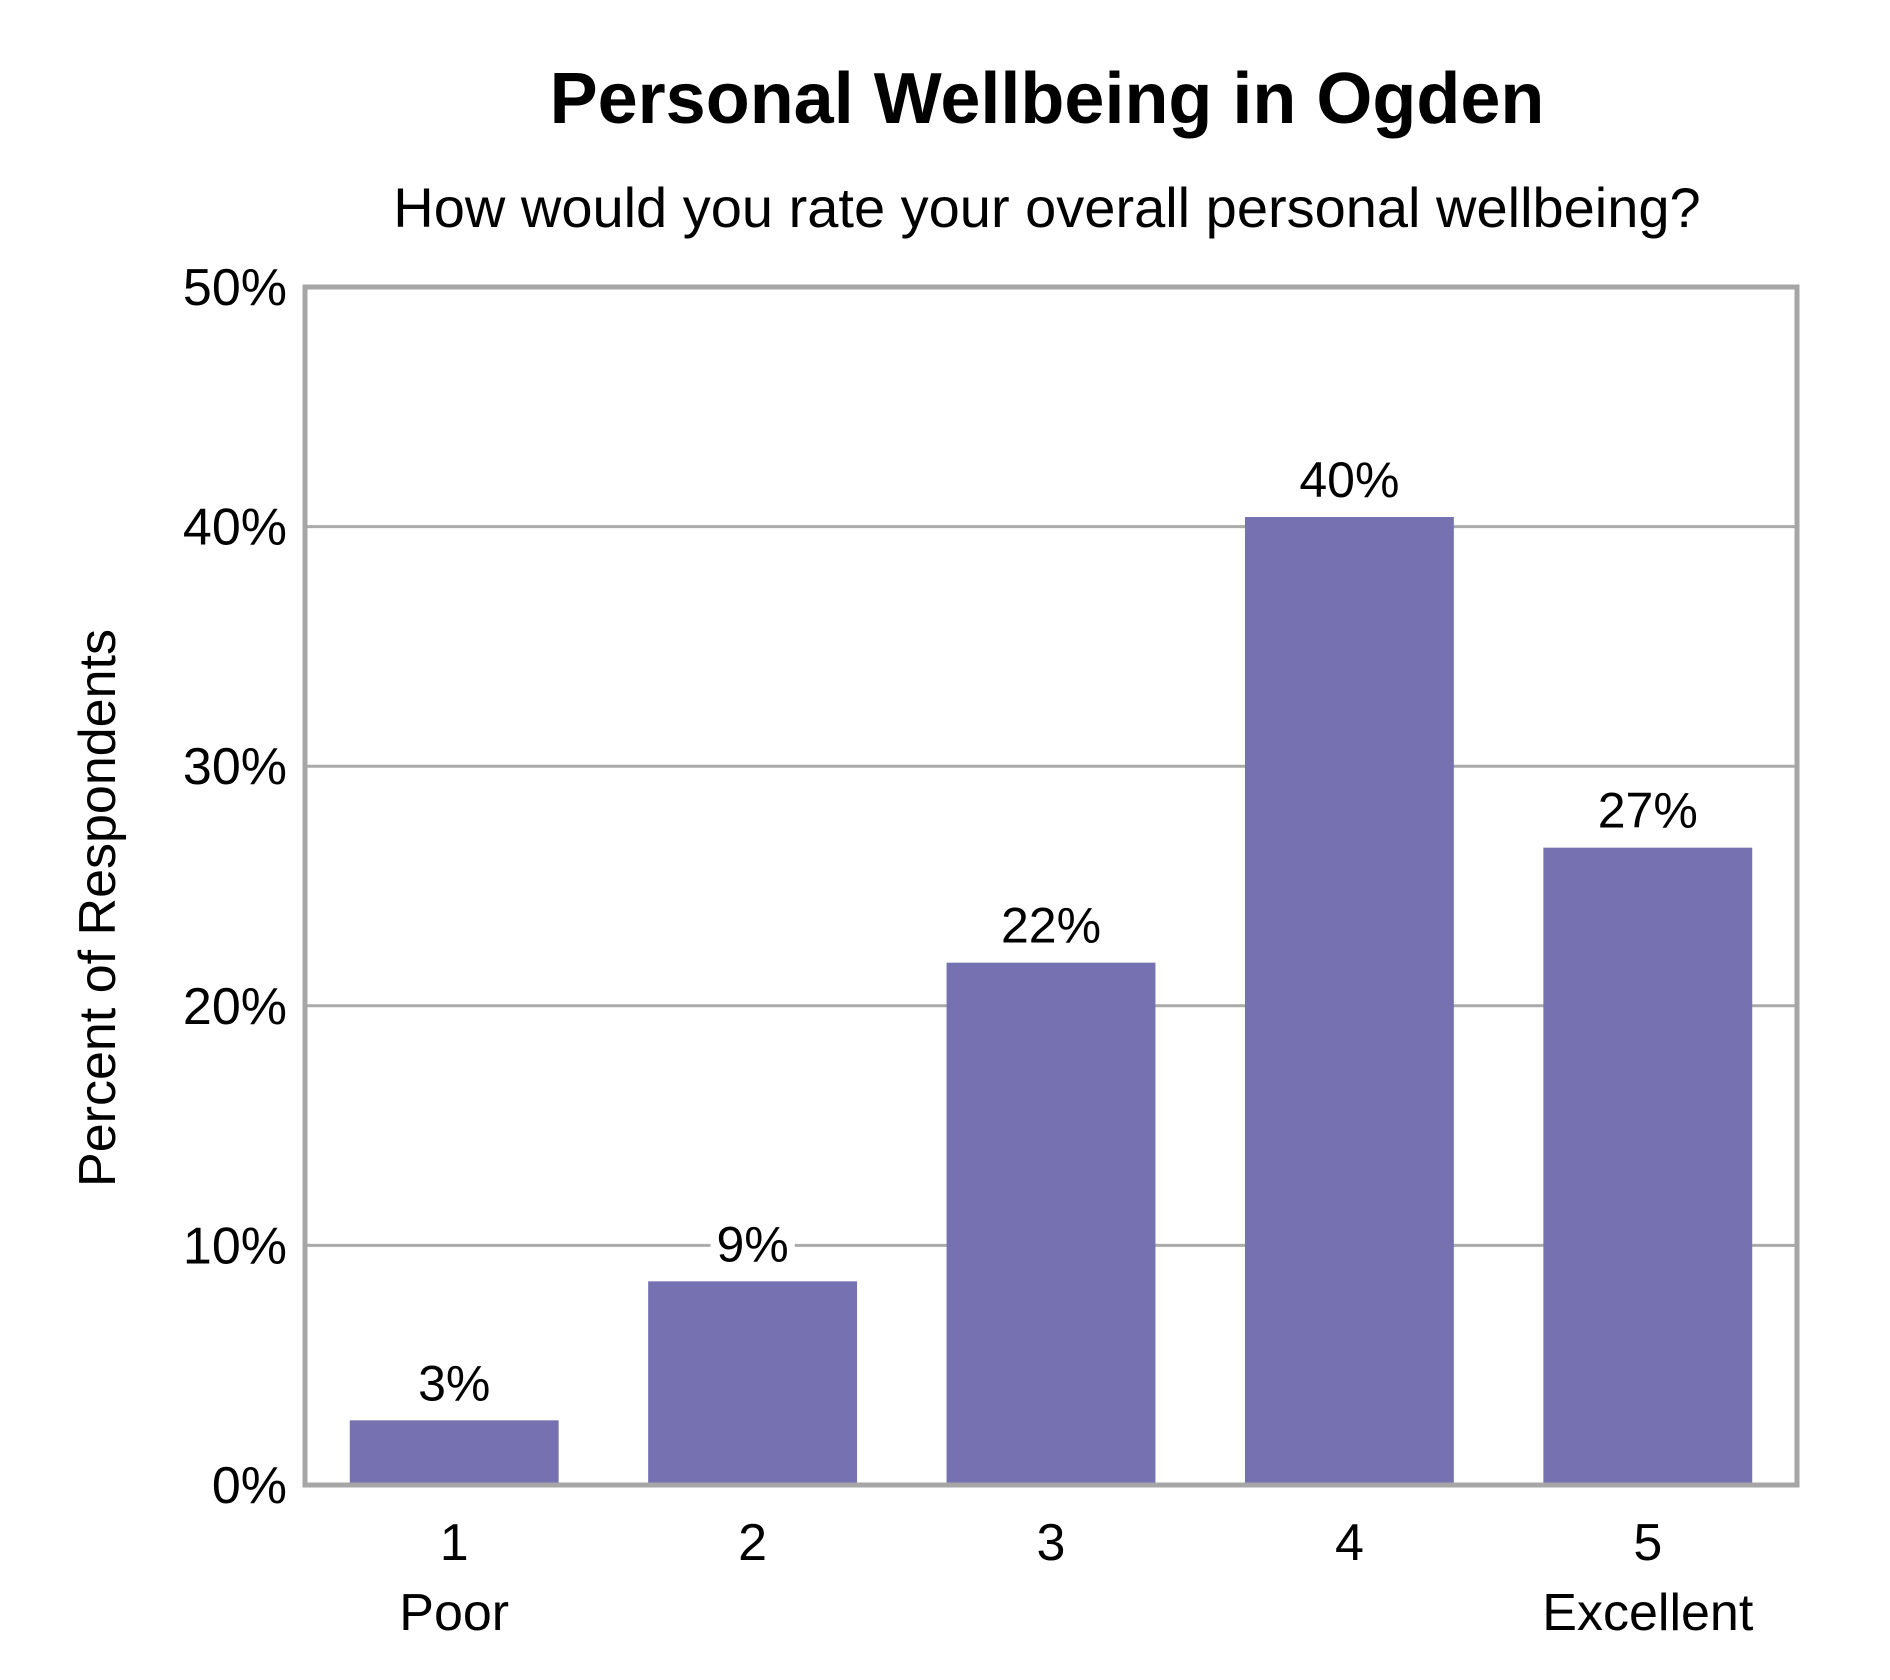 The height and width of the screenshot is (1680, 1890). What do you see at coordinates (235, 288) in the screenshot?
I see `y-tick-label: 50%` at bounding box center [235, 288].